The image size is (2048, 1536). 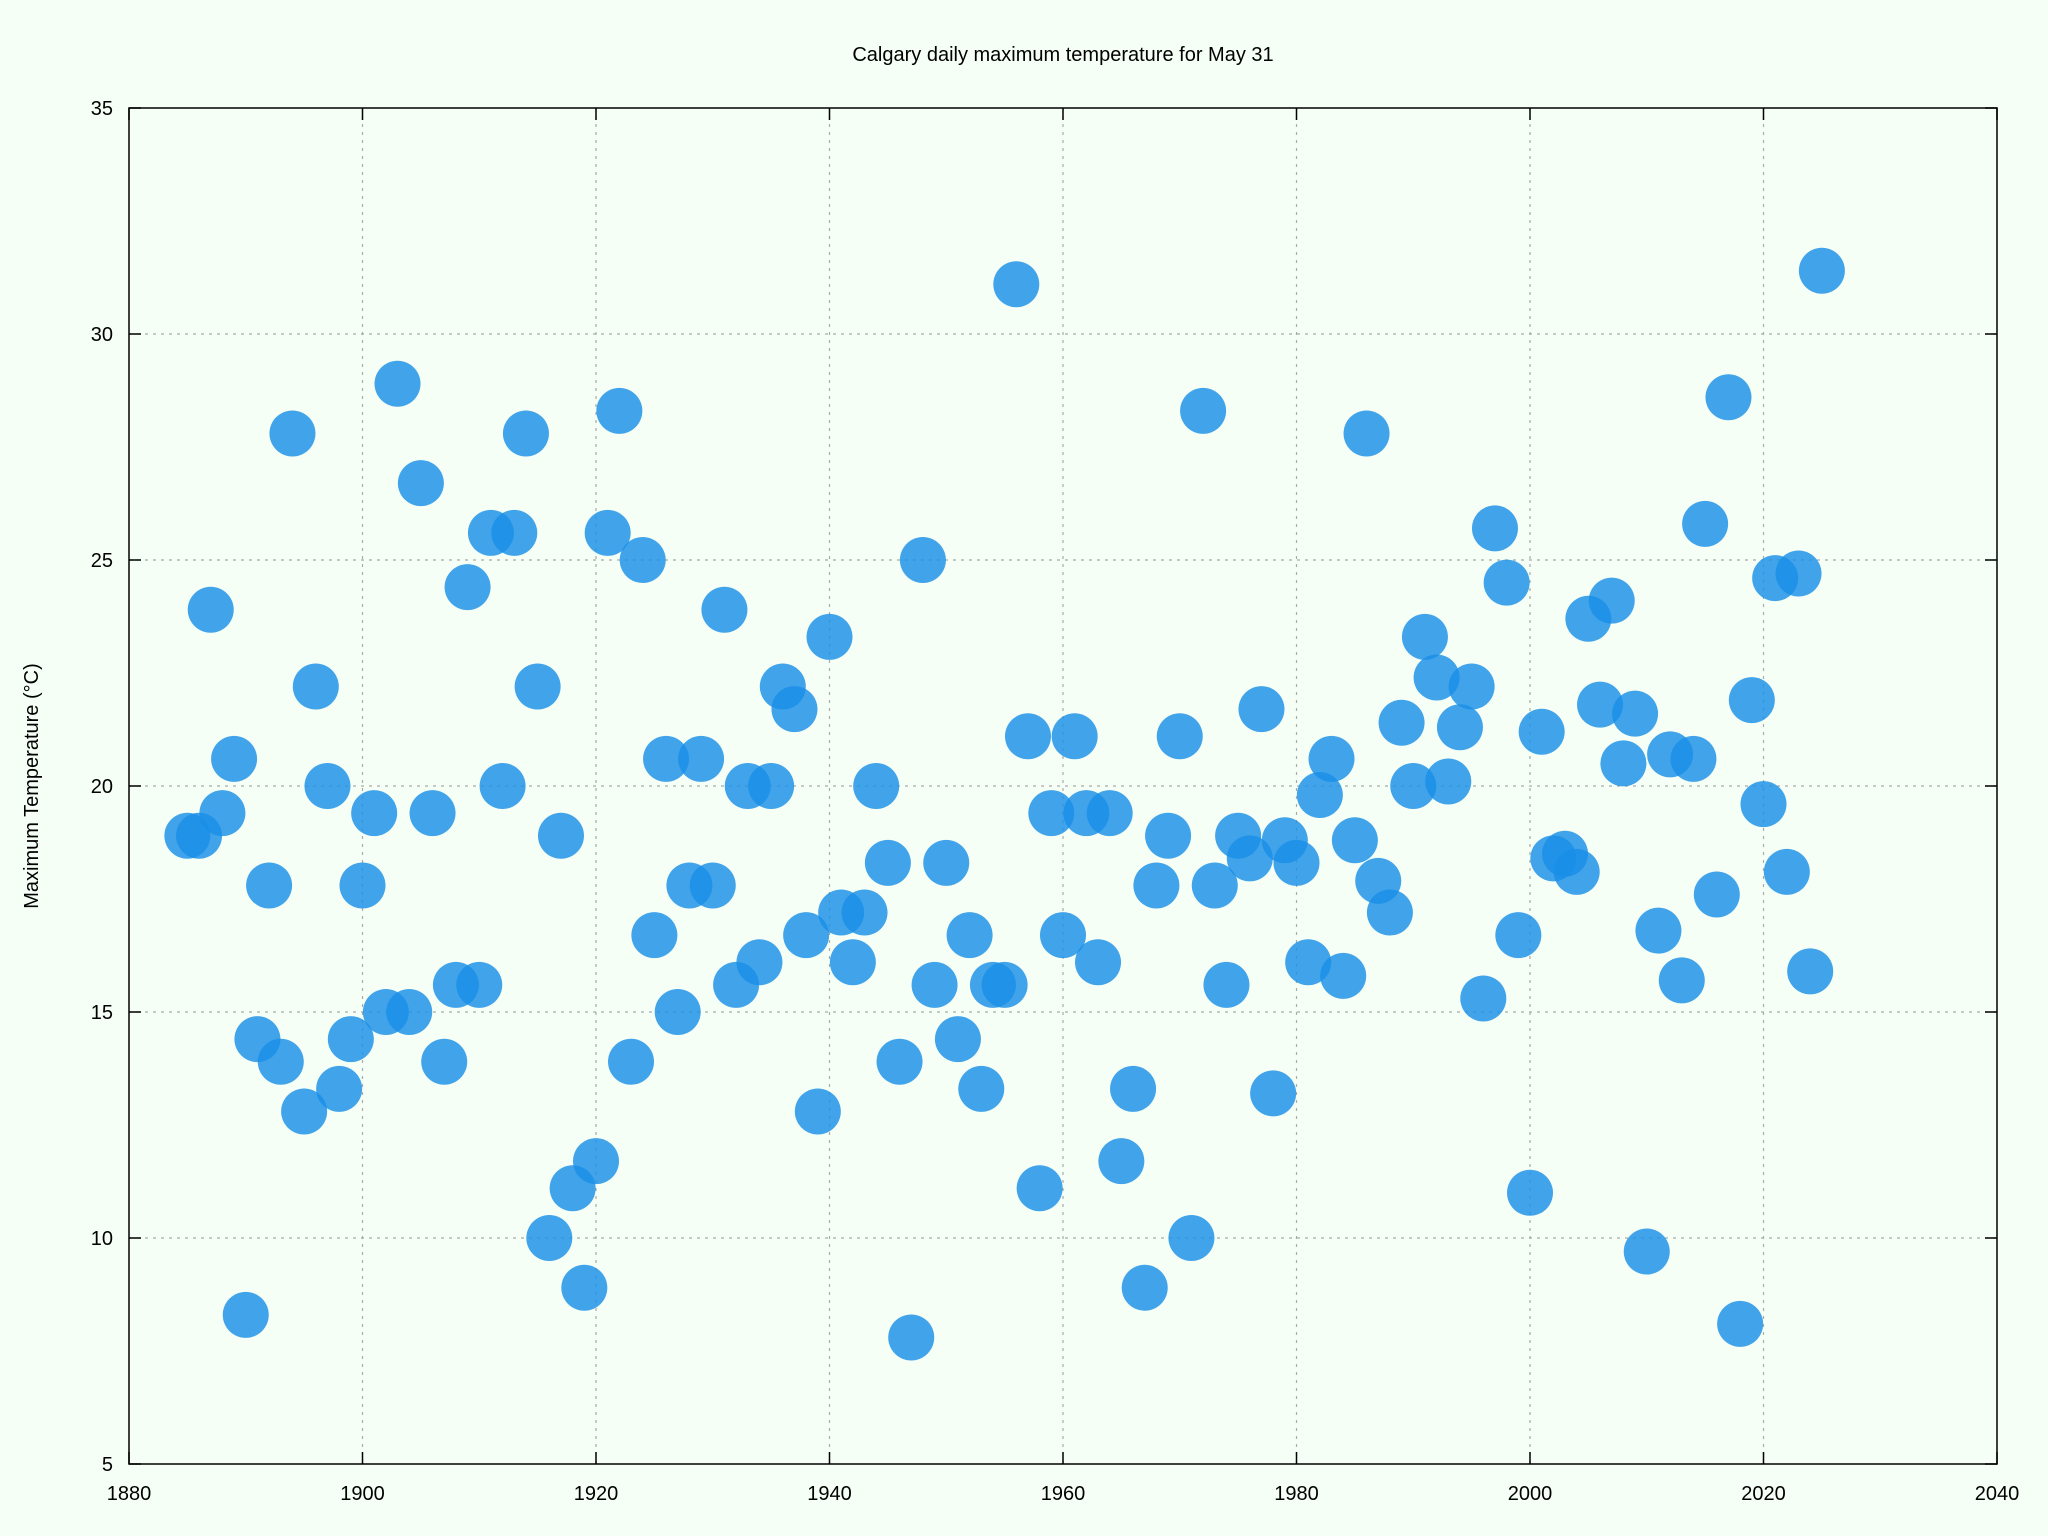 I want to click on x-tick-label: 1880, so click(x=129, y=1494).